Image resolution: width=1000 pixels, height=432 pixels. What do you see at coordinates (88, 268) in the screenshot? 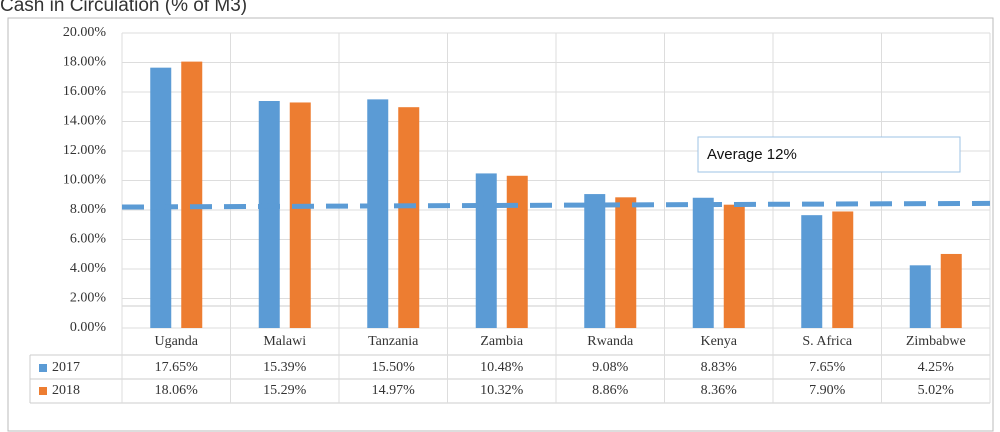
I see `y-tick-label: 4.00%` at bounding box center [88, 268].